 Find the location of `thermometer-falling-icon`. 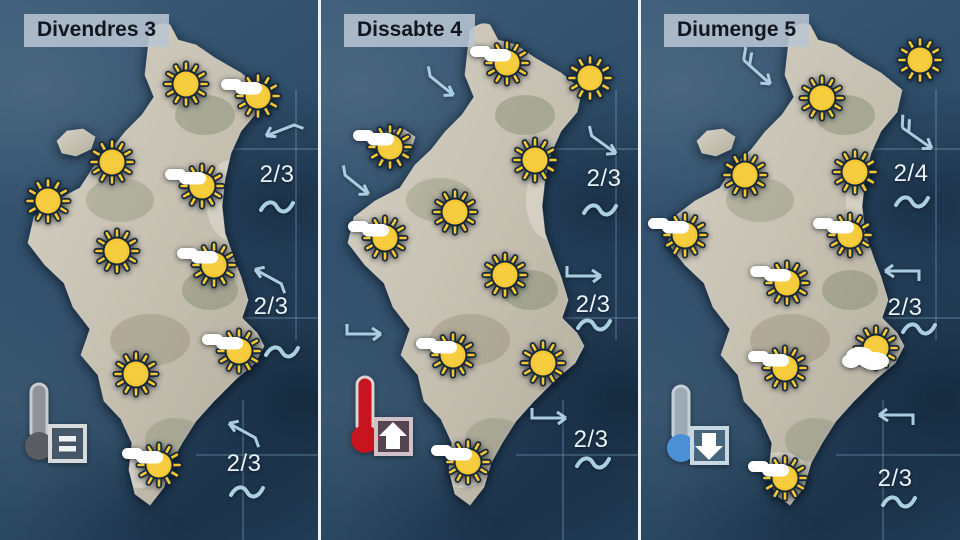

thermometer-falling-icon is located at coordinates (697, 424).